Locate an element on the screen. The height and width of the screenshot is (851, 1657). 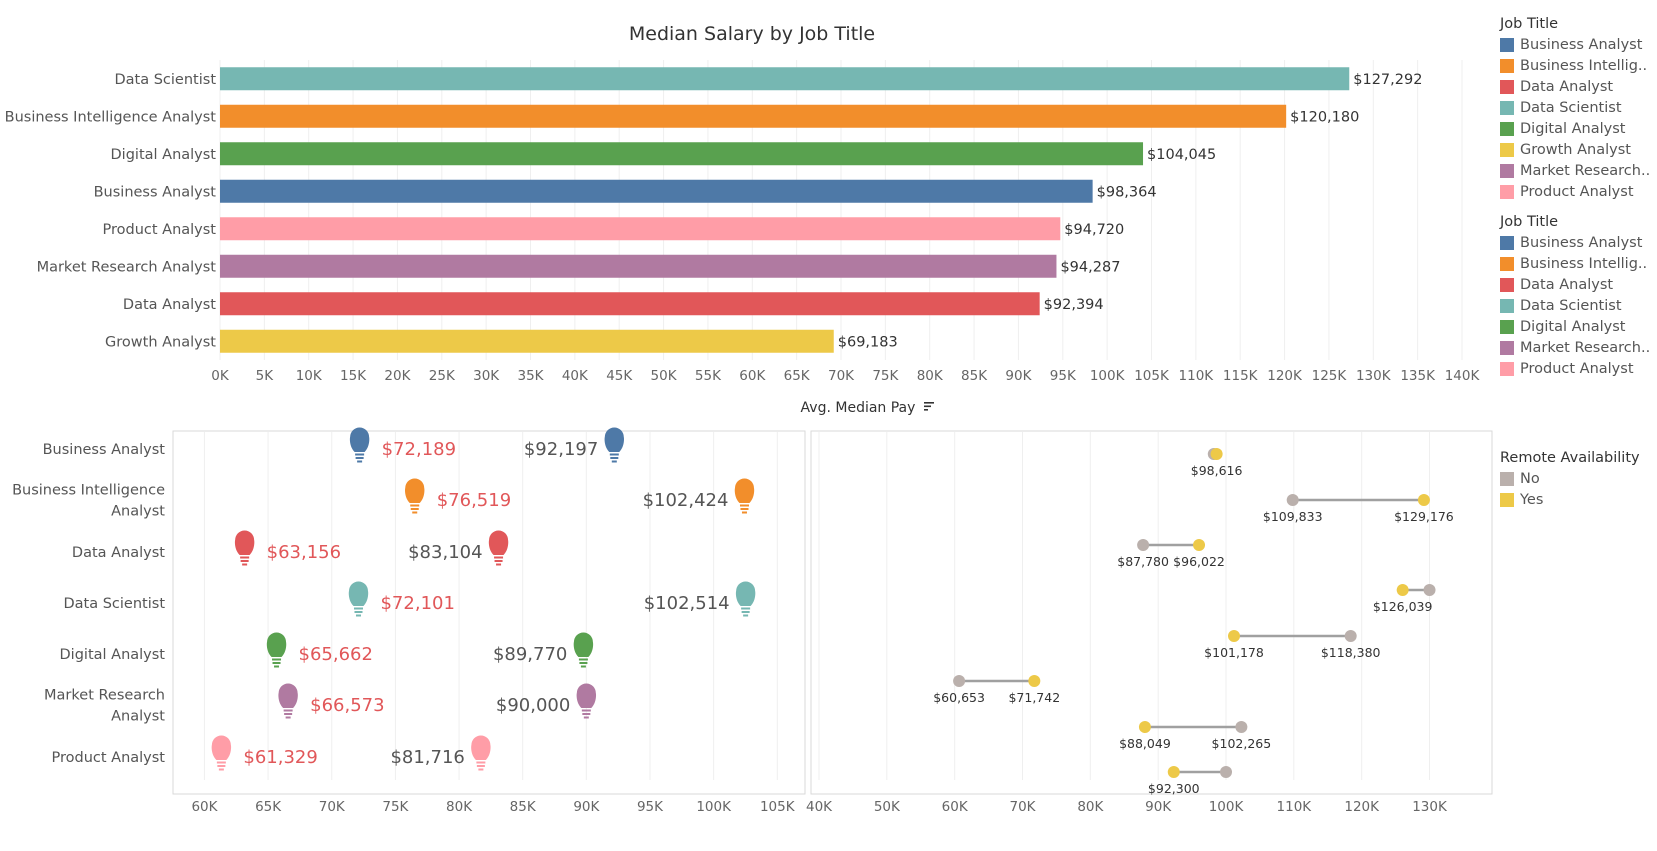
data-label: $96,022 is located at coordinates (1199, 561).